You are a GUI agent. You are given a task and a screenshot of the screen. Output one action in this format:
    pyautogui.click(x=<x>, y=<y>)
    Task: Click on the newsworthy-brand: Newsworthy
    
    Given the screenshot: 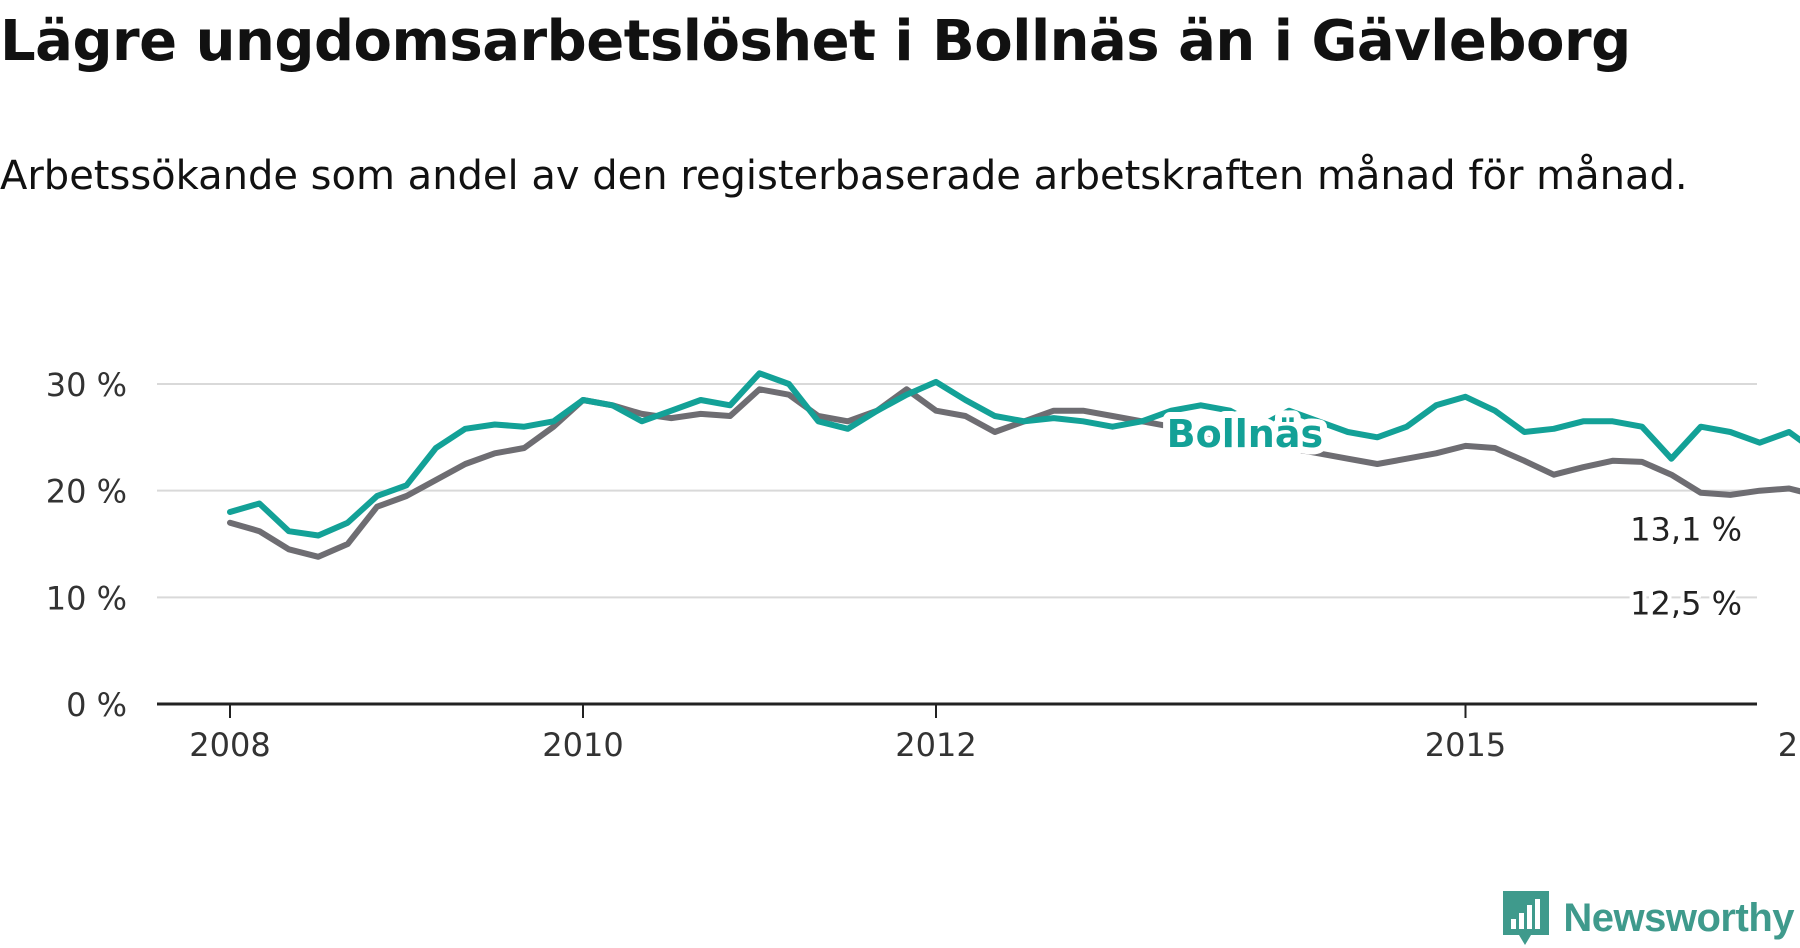 What is the action you would take?
    pyautogui.click(x=1647, y=918)
    